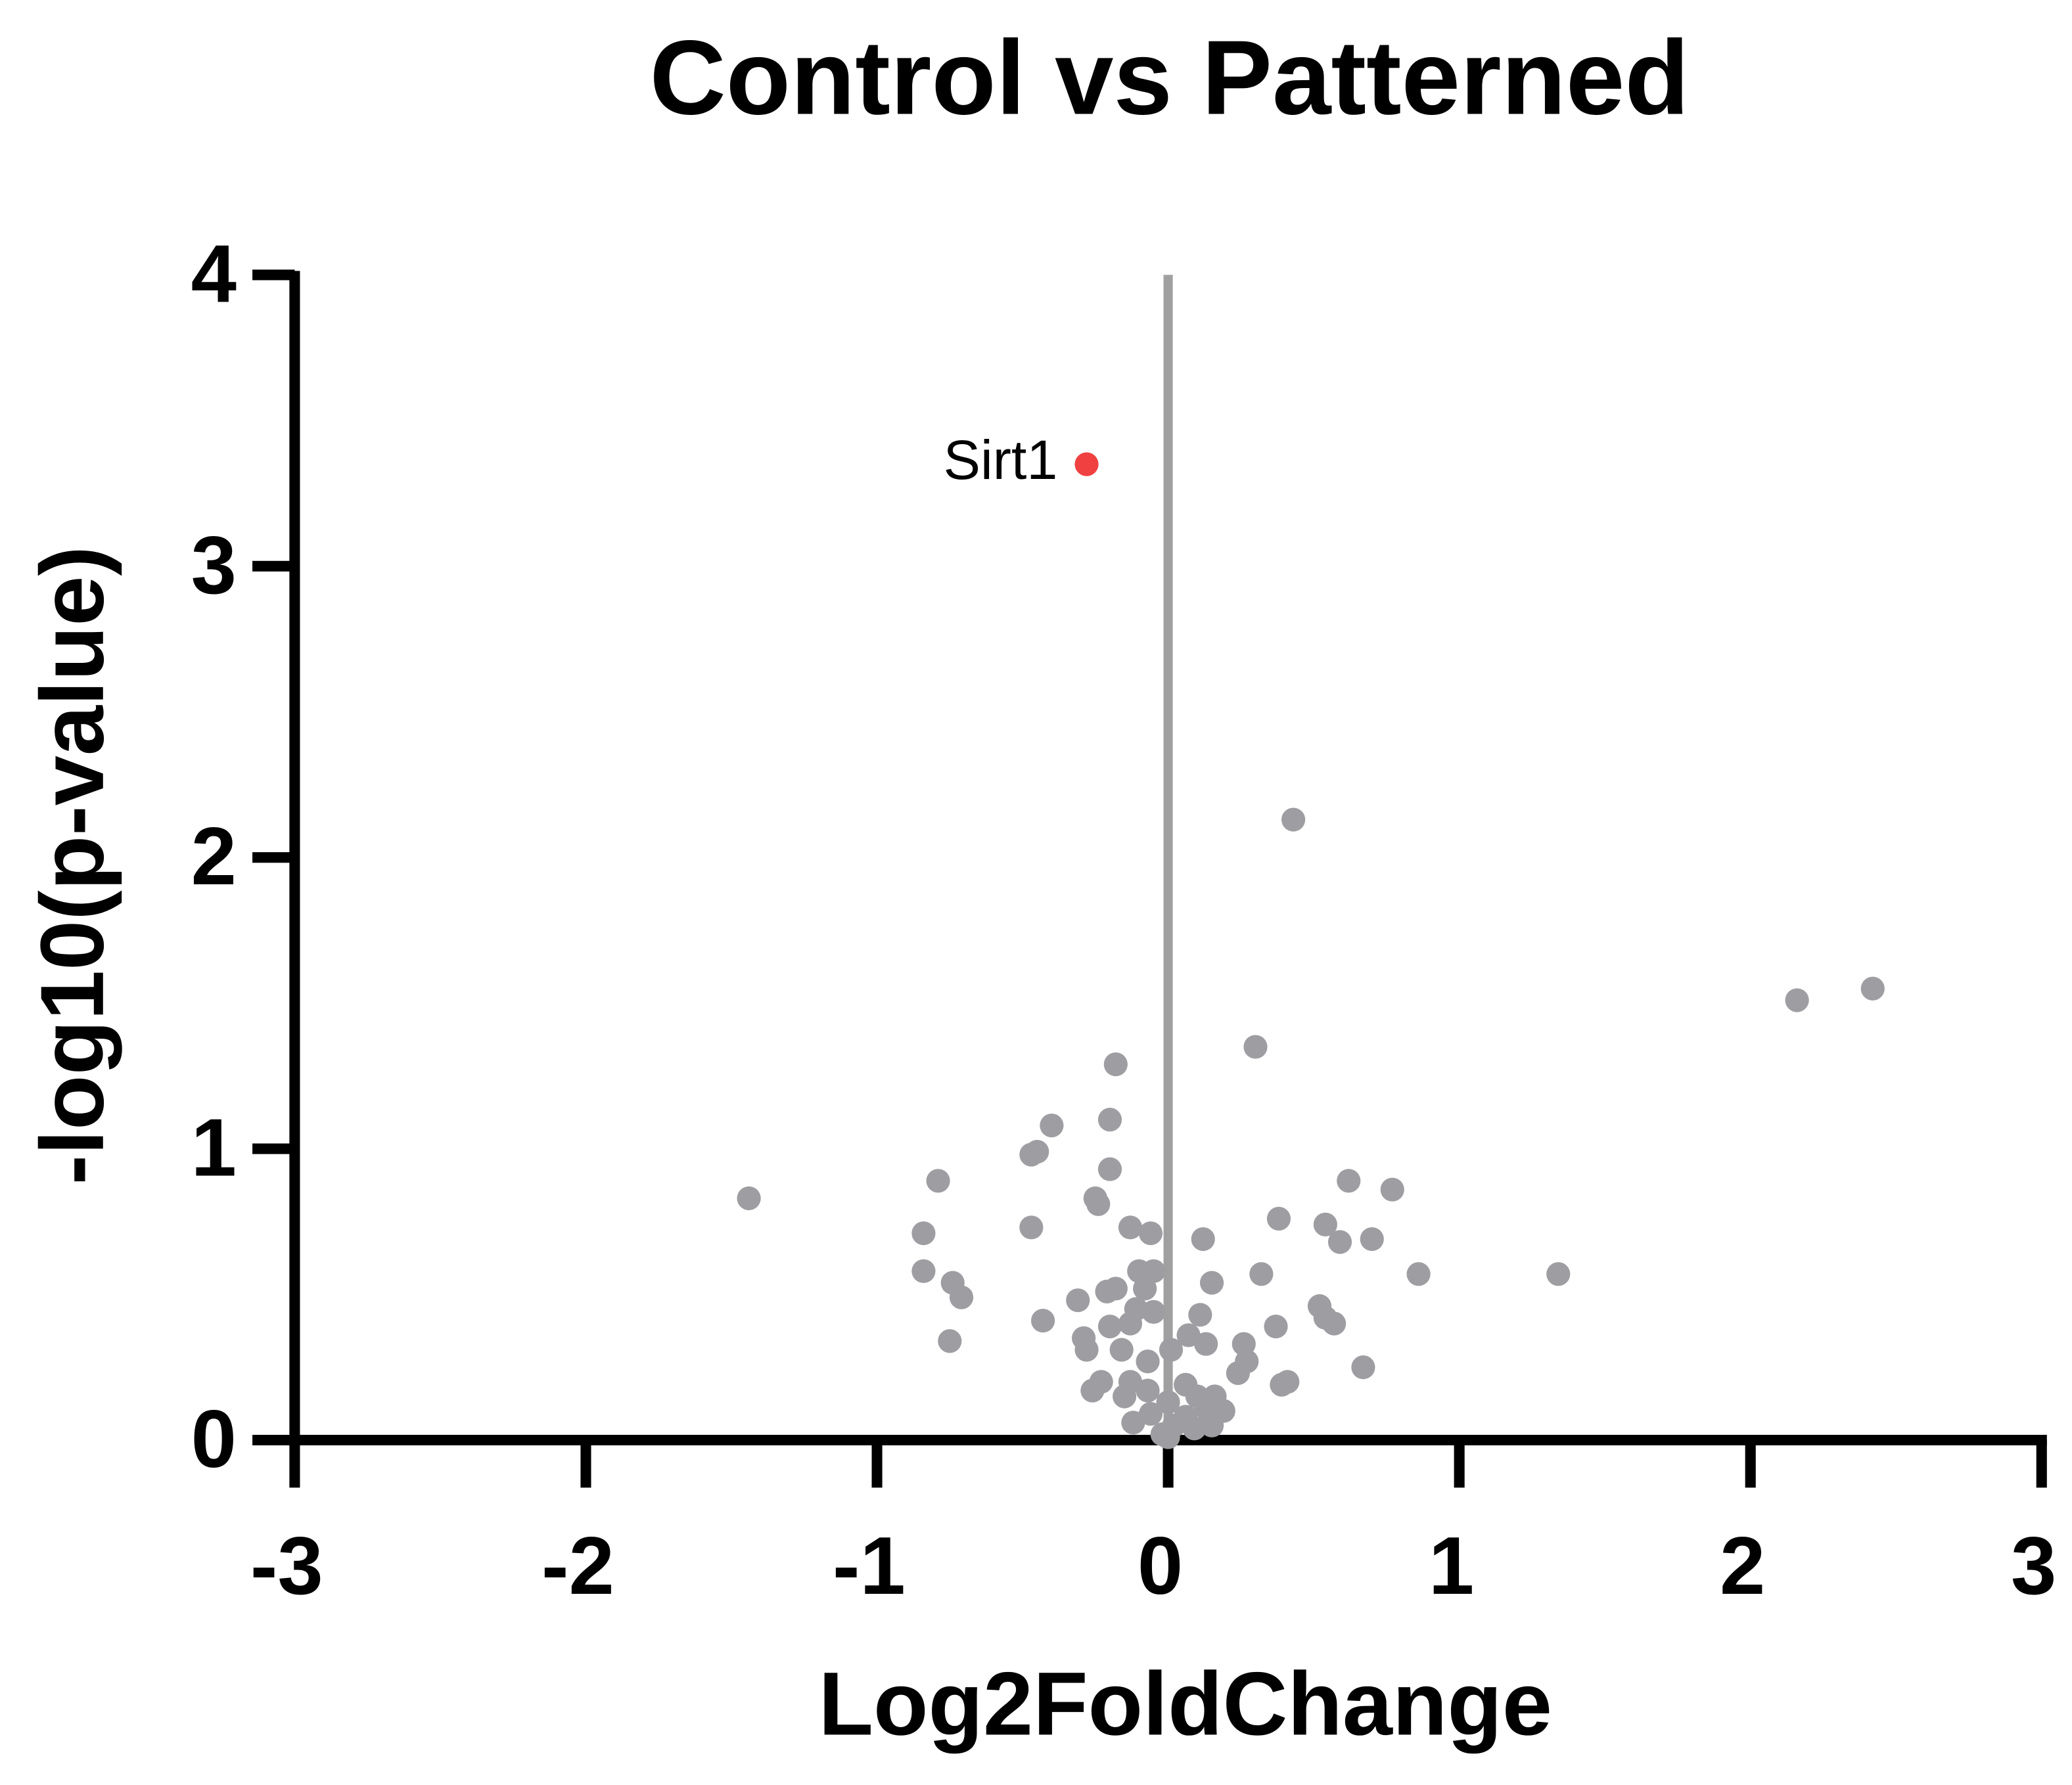 This screenshot has height=1785, width=2072. What do you see at coordinates (214, 1439) in the screenshot?
I see `y-tick-label: 0` at bounding box center [214, 1439].